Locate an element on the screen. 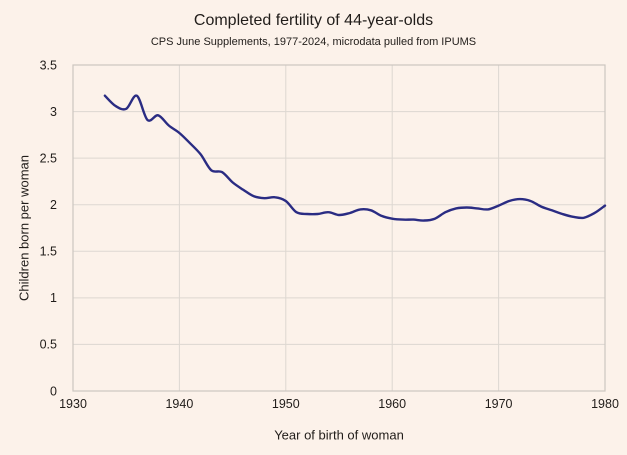 Image resolution: width=627 pixels, height=455 pixels. y-tick-label: 0.5 is located at coordinates (48, 345).